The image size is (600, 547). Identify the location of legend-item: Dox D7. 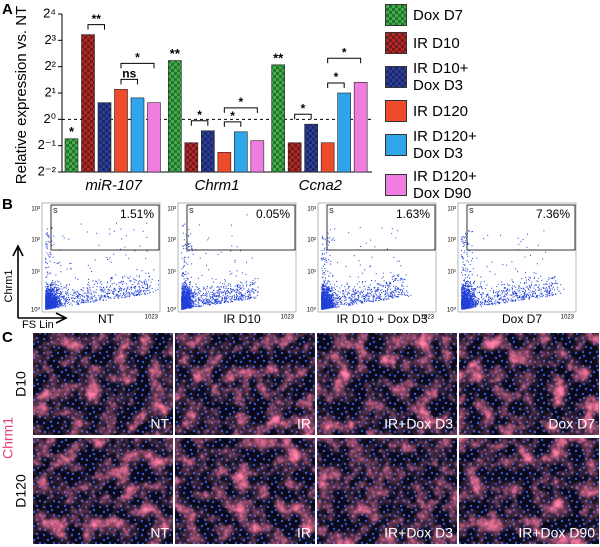
(435, 15).